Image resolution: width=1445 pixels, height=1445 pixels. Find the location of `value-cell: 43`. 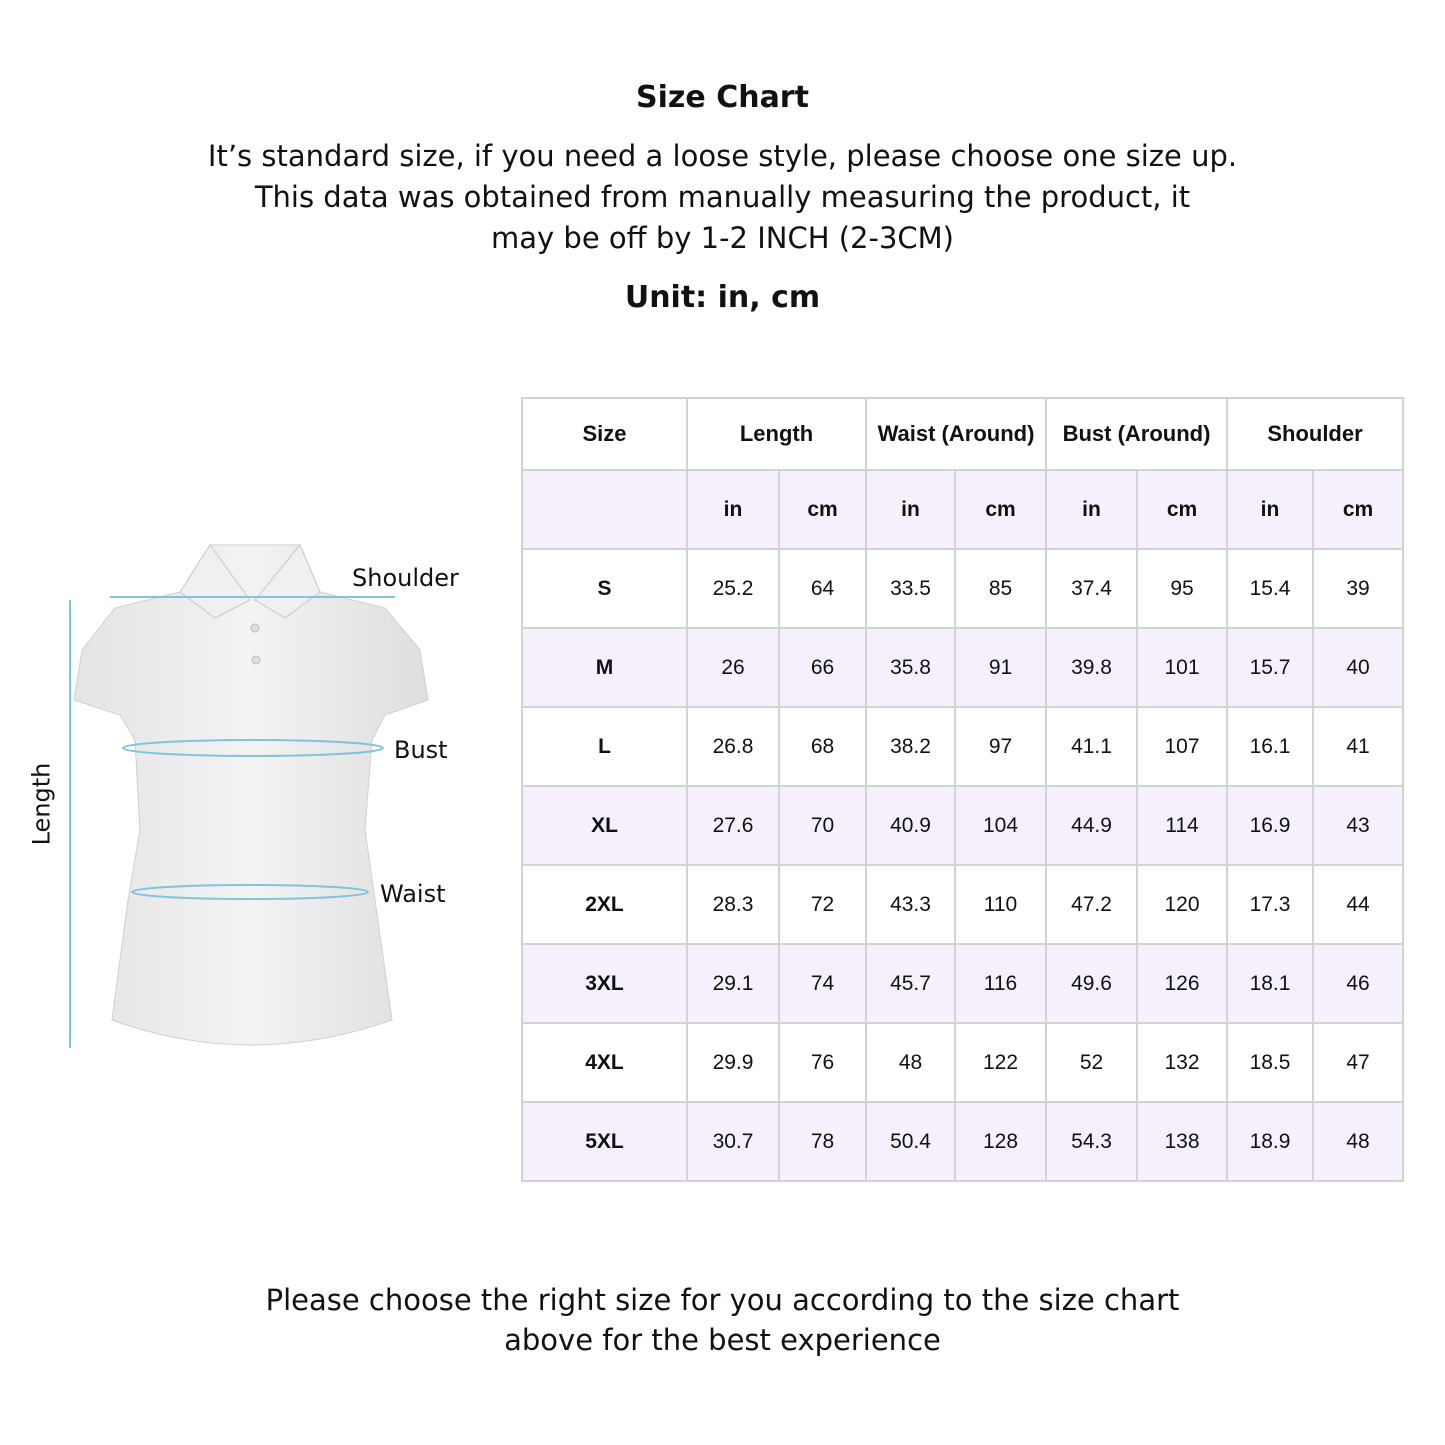

value-cell: 43 is located at coordinates (1358, 825).